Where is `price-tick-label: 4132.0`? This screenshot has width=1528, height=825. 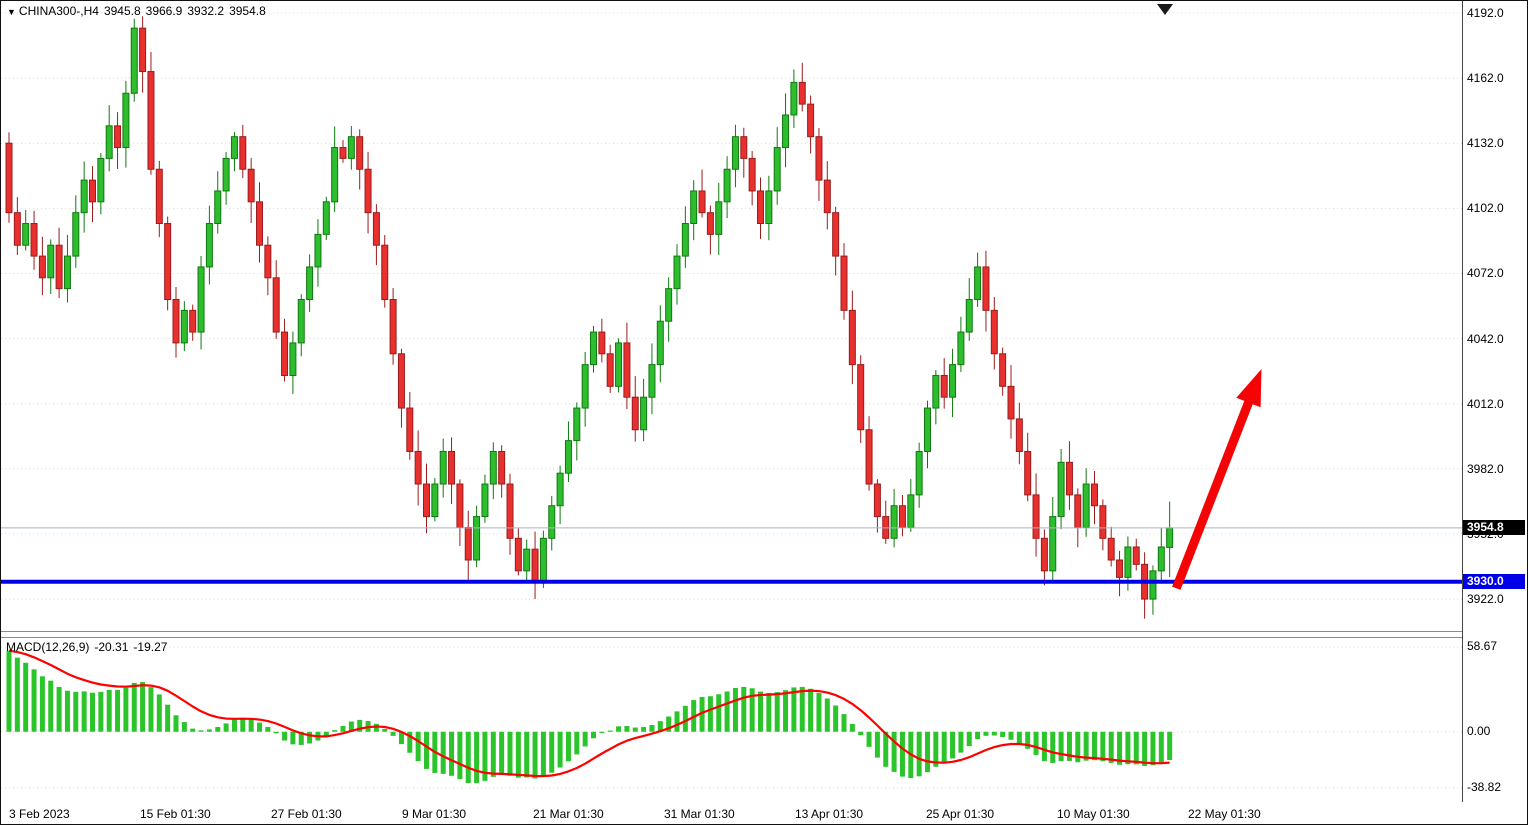 price-tick-label: 4132.0 is located at coordinates (1485, 143).